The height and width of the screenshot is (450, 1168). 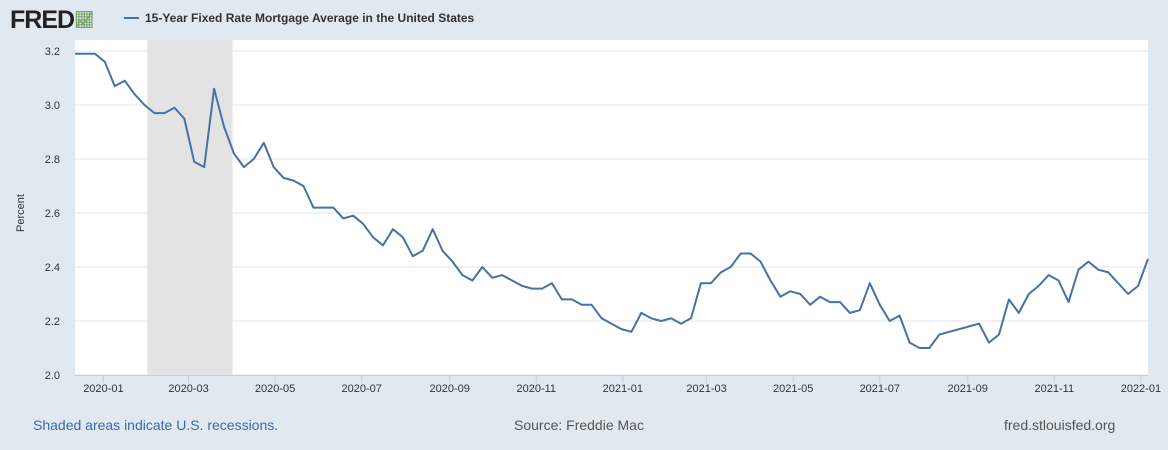 I want to click on y-tick-label: 2.4, so click(x=52, y=268).